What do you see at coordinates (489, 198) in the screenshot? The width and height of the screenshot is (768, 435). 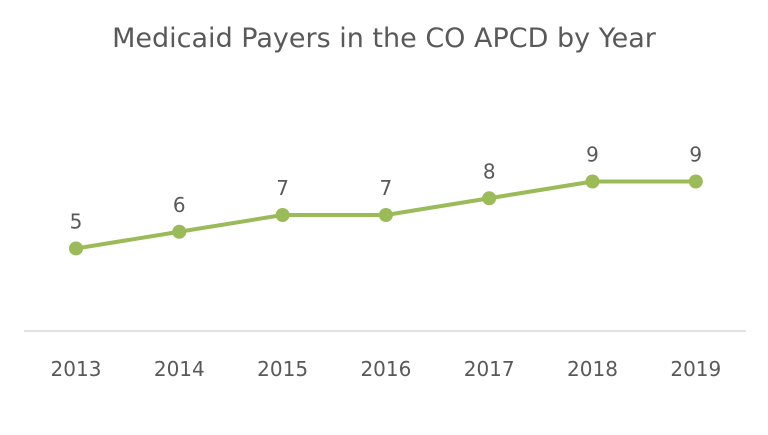 I see `data-point-2017` at bounding box center [489, 198].